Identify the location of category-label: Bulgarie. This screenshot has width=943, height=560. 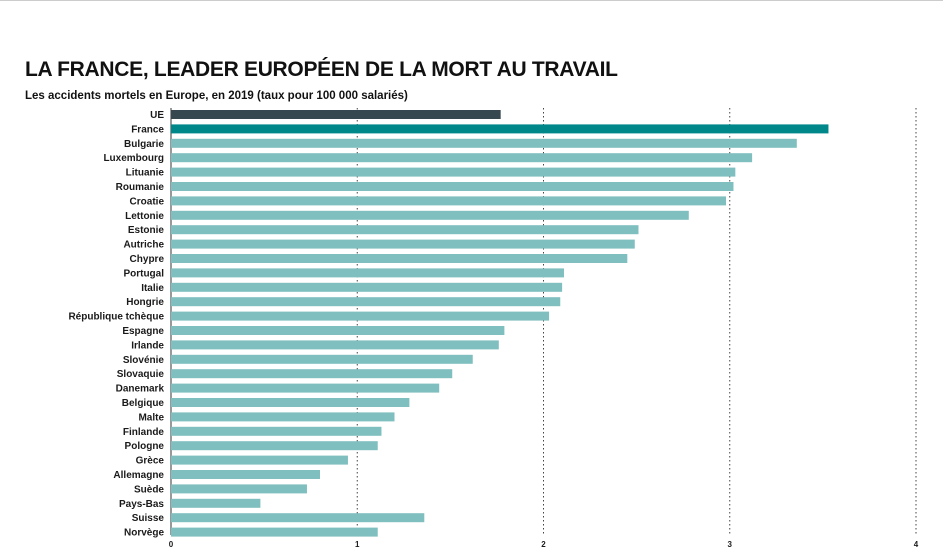
(144, 144).